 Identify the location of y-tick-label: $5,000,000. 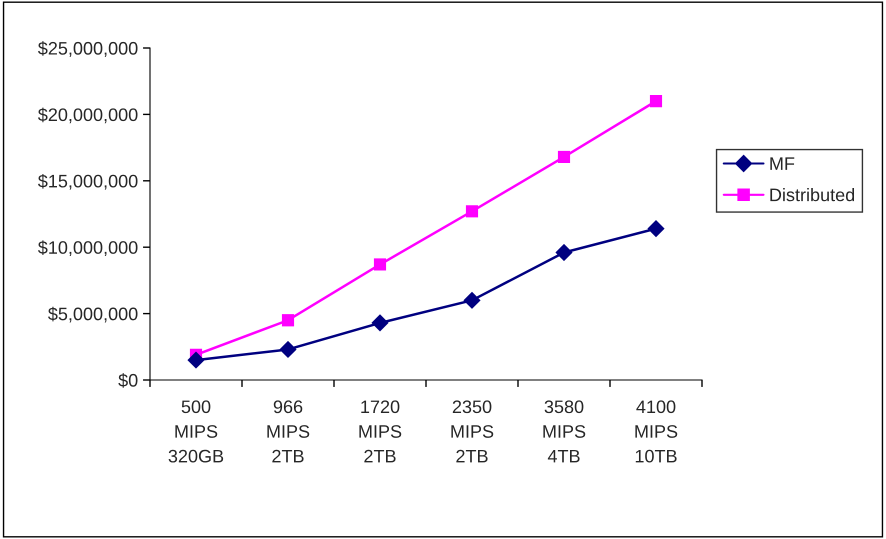
(93, 314).